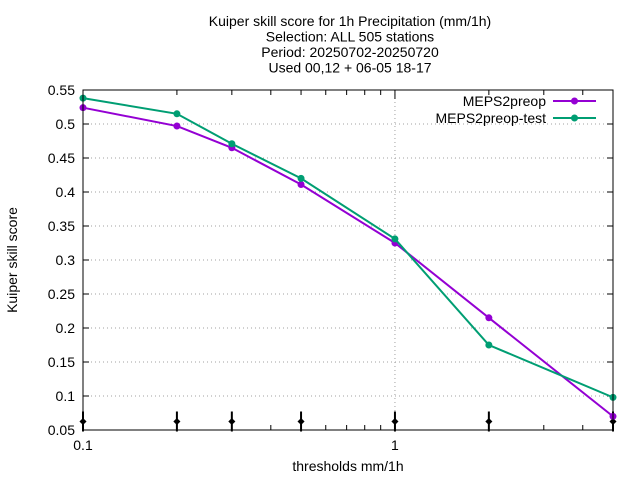 The height and width of the screenshot is (480, 640). Describe the element at coordinates (61, 430) in the screenshot. I see `y-tick-label: 0.05` at that location.